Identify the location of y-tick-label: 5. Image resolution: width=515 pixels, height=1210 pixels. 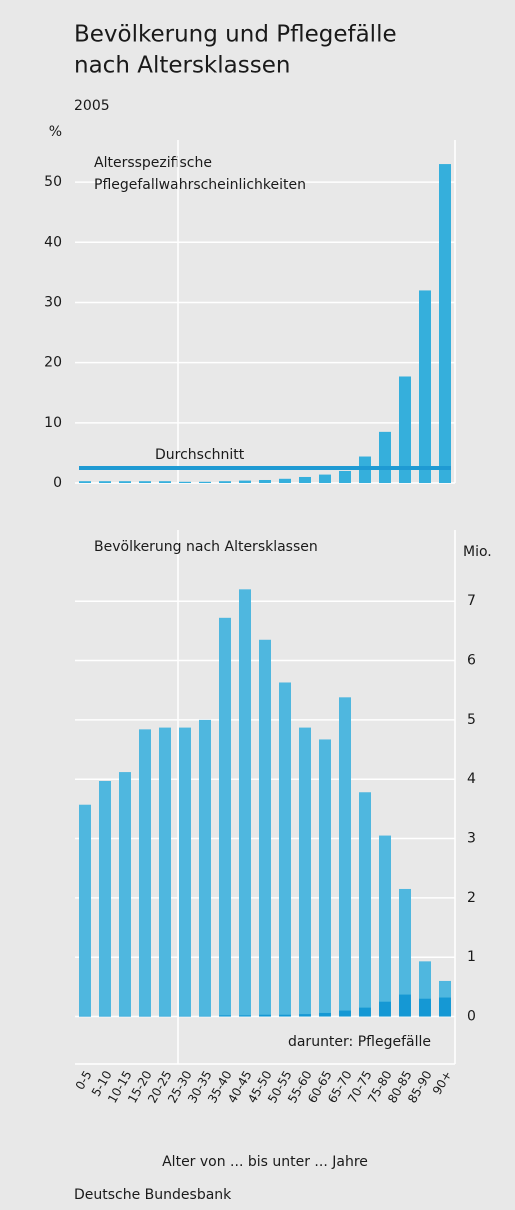
(471, 720).